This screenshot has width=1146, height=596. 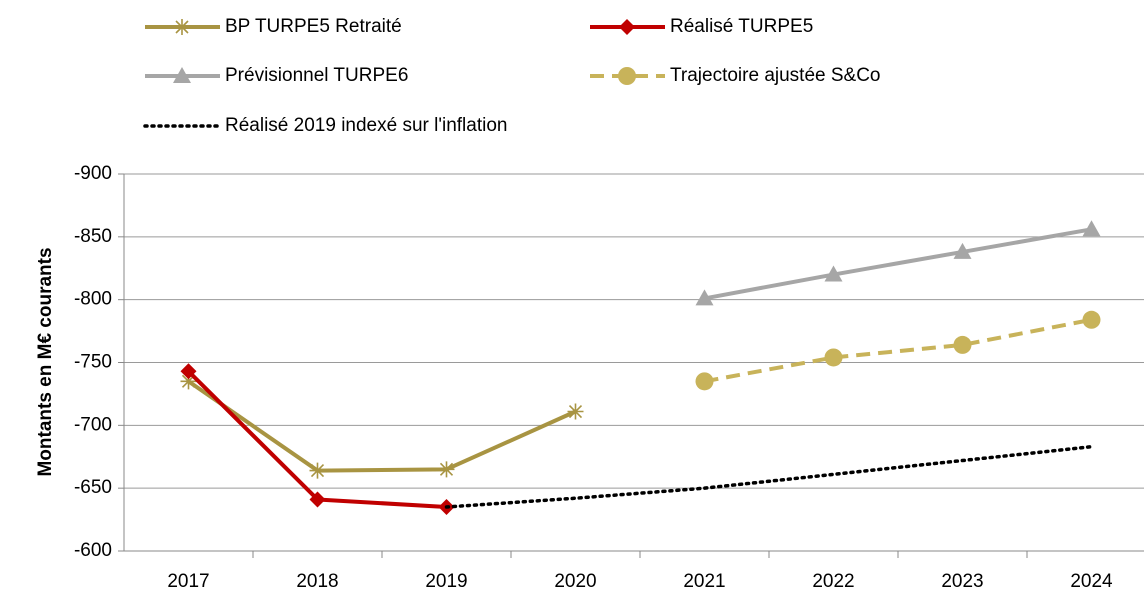 I want to click on x-tick-label: 2017, so click(x=188, y=581).